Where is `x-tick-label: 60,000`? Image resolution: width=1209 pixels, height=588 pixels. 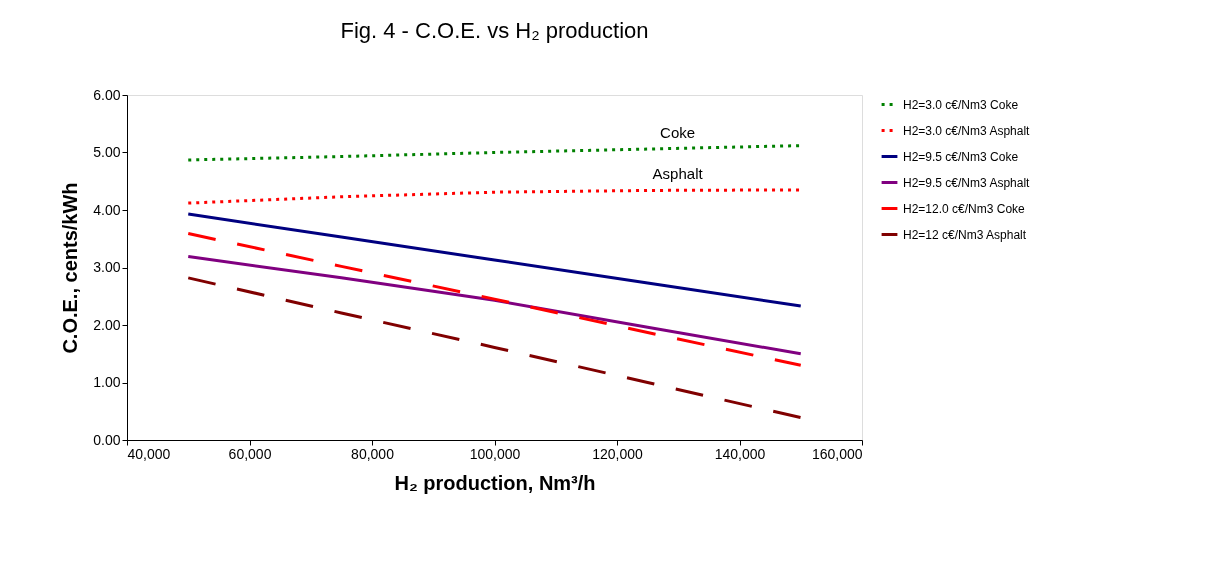
x-tick-label: 60,000 is located at coordinates (250, 453).